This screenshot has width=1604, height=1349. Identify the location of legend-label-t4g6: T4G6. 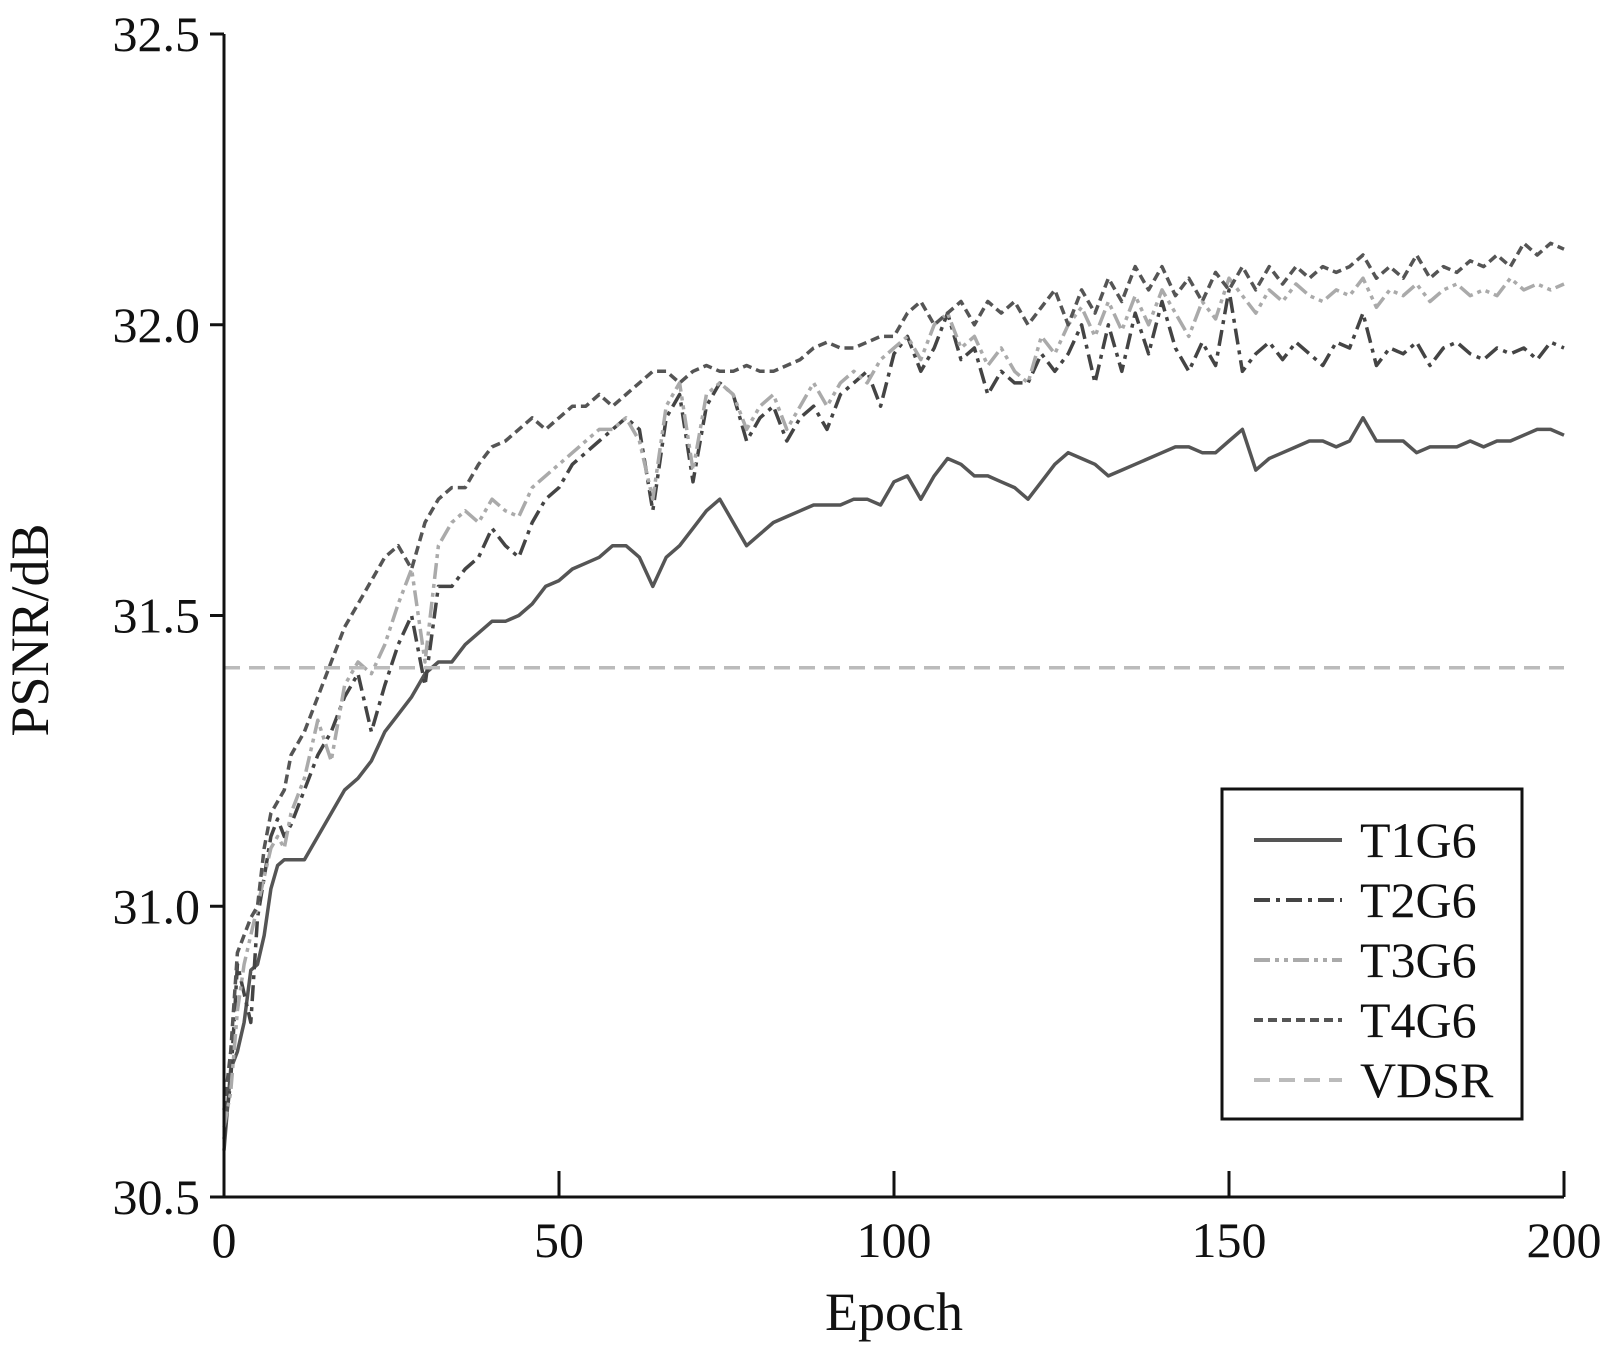
(1418, 1020).